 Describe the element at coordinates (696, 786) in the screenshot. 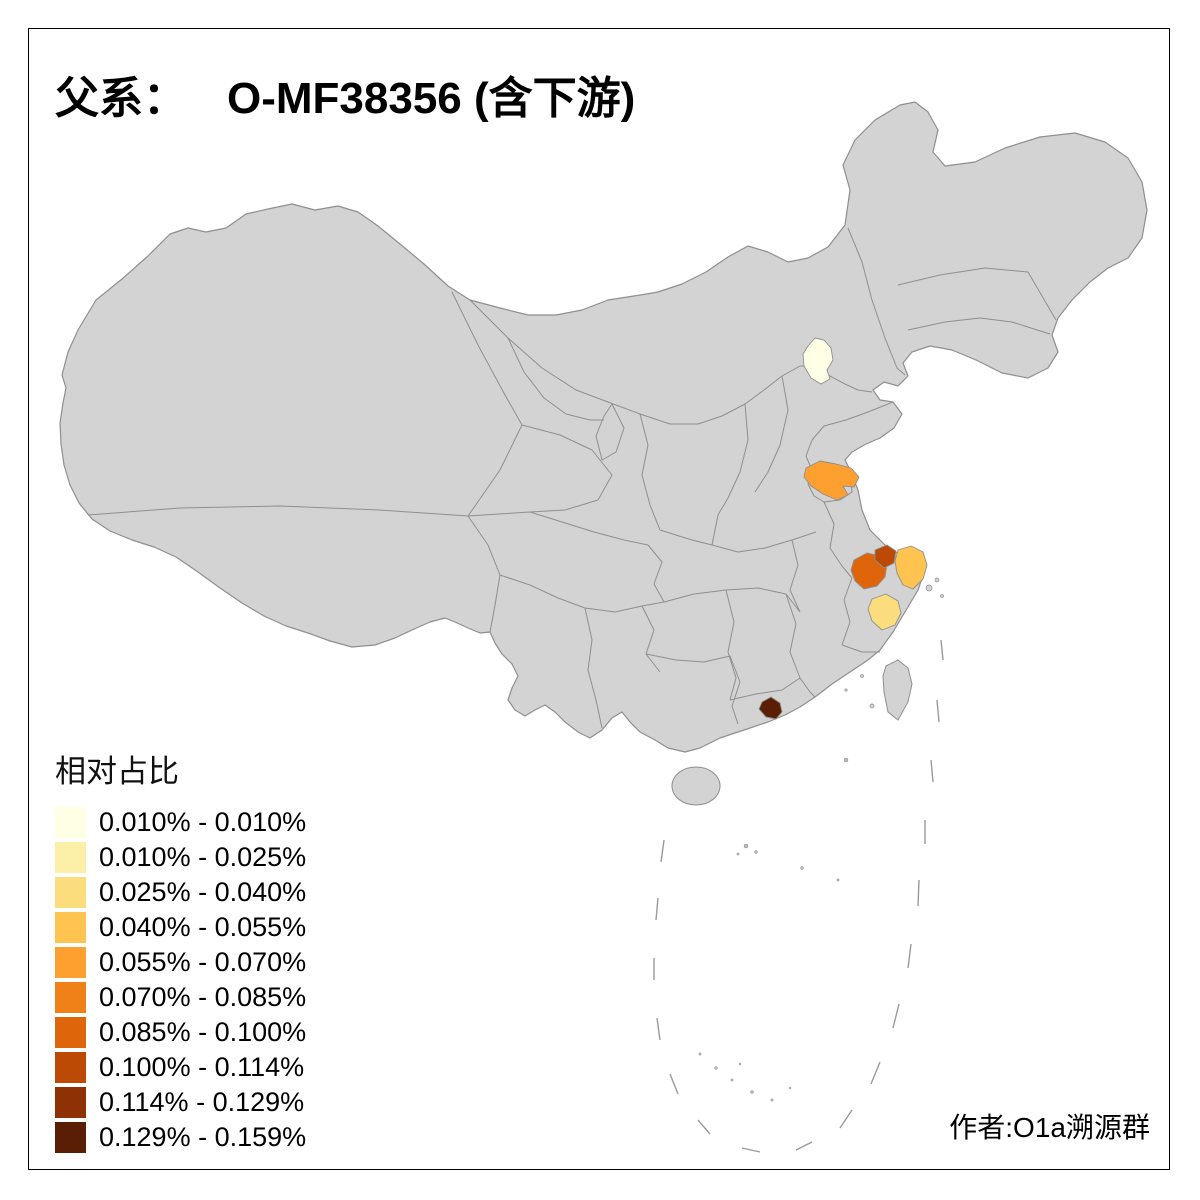

I see `hainan-island` at that location.